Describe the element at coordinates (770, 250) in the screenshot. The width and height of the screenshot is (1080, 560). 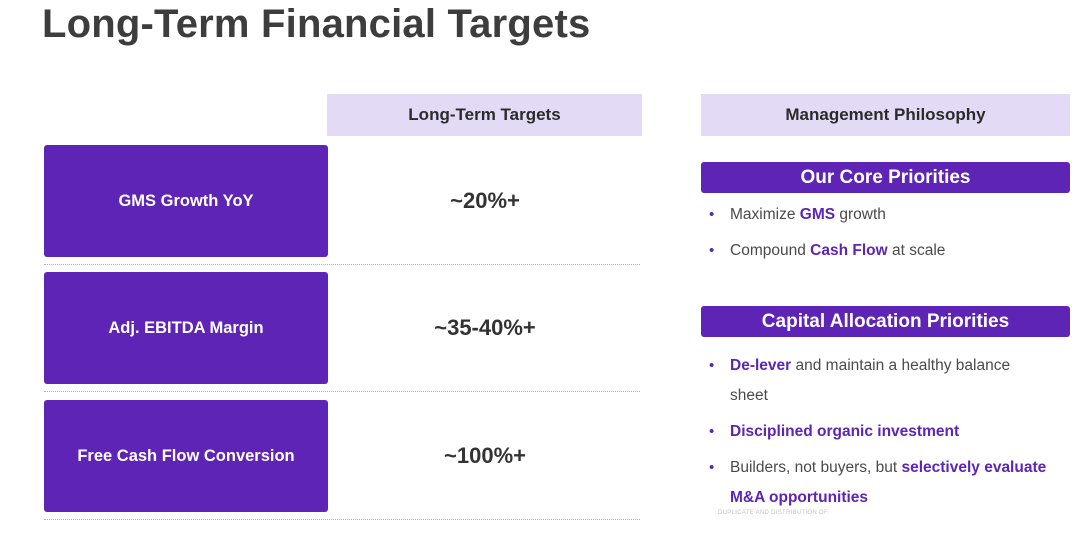
I see `bullet-text: Compound` at that location.